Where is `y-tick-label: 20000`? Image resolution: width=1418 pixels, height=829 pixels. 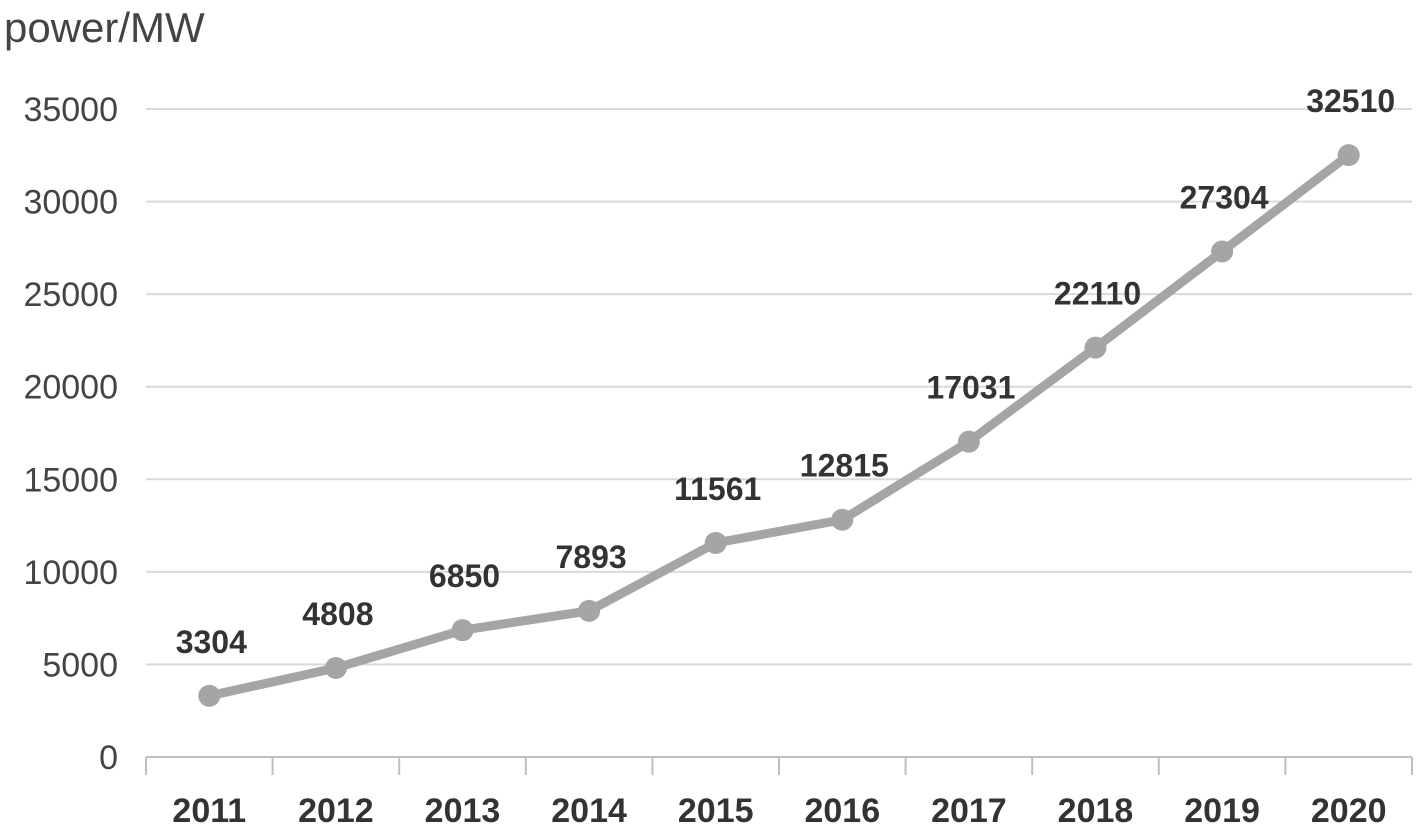 y-tick-label: 20000 is located at coordinates (70, 388).